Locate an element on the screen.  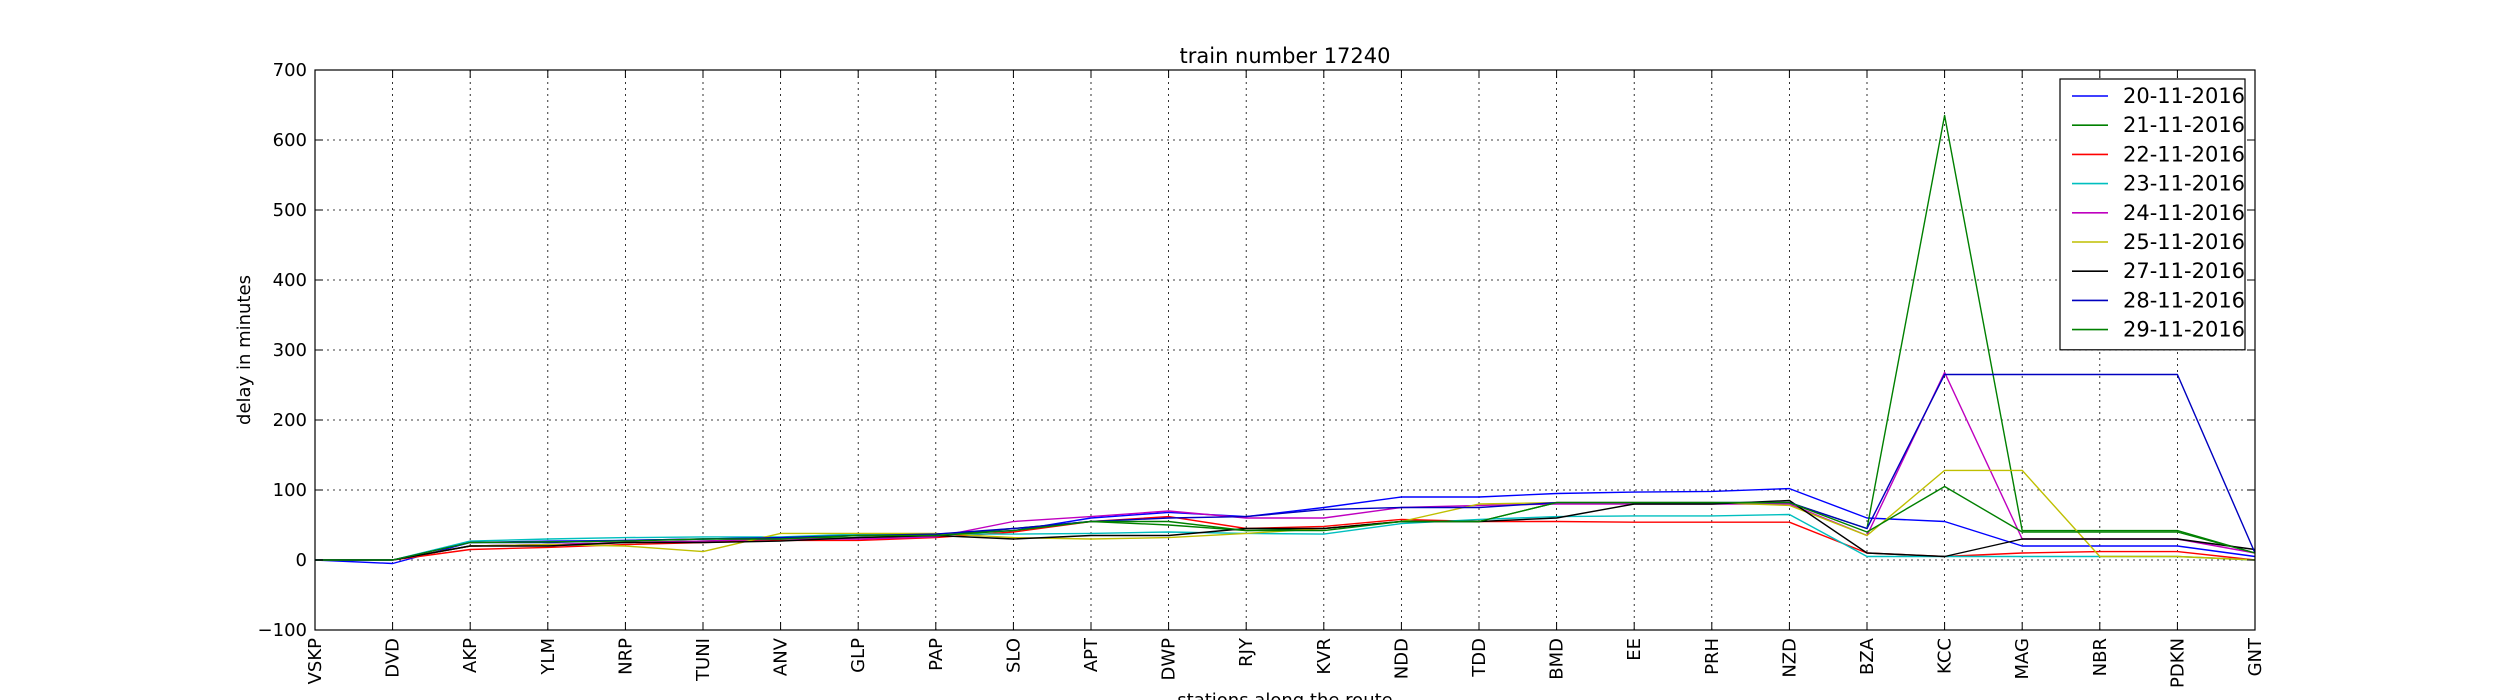
legend-label: 24-11-2016 is located at coordinates (2184, 213).